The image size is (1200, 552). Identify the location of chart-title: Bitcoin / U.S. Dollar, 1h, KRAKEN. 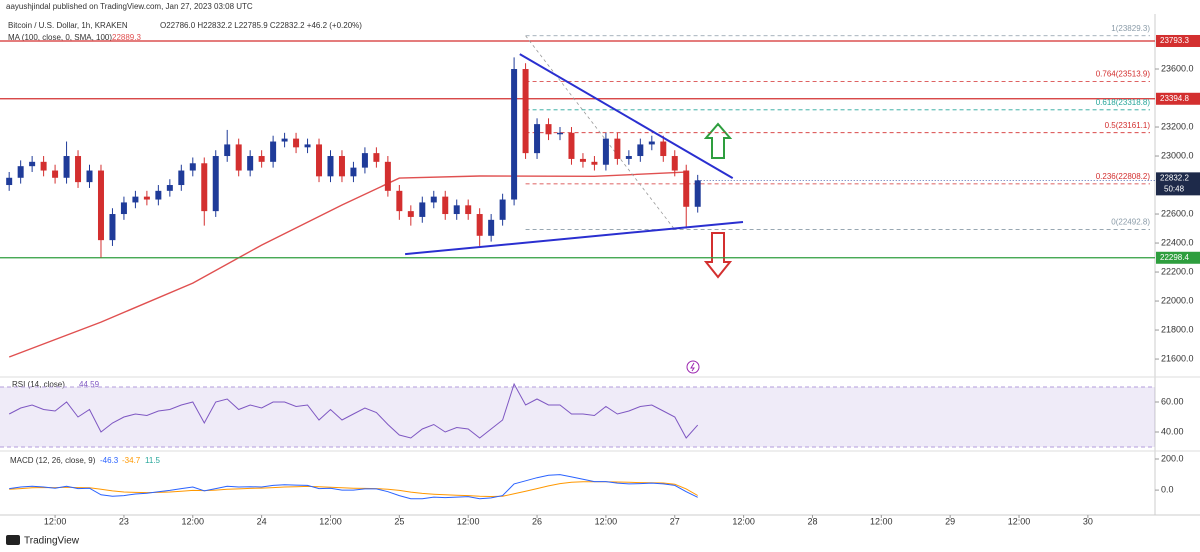
(68, 25).